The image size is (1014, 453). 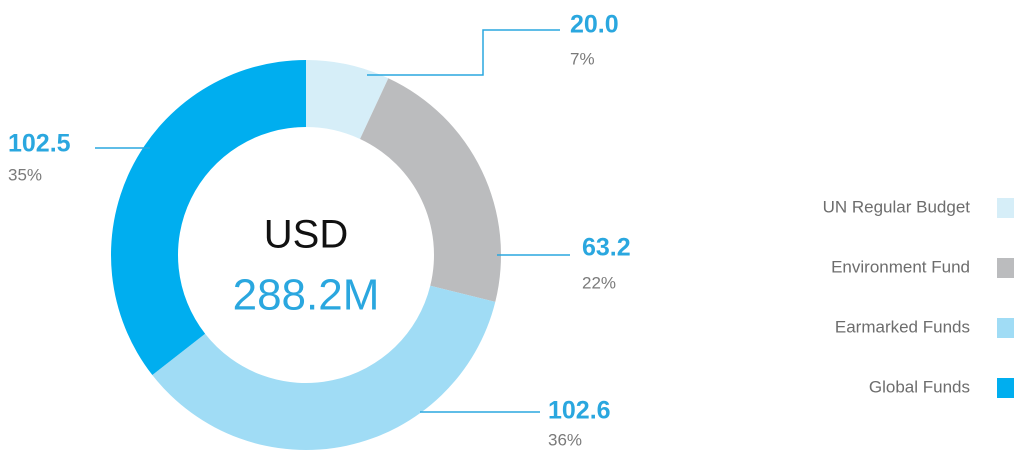 What do you see at coordinates (599, 282) in the screenshot?
I see `percent-label: 22%` at bounding box center [599, 282].